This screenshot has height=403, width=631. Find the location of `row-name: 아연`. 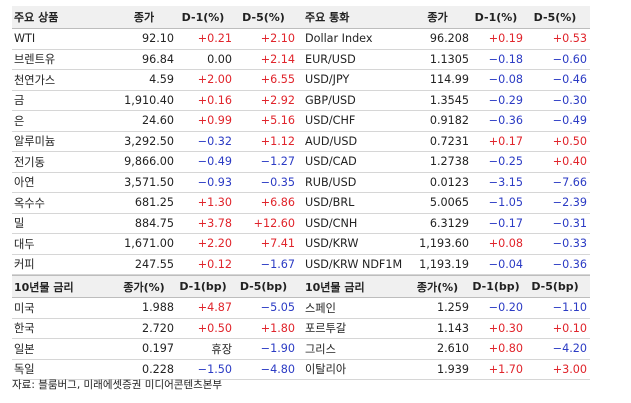

row-name: 아연 is located at coordinates (24, 183).